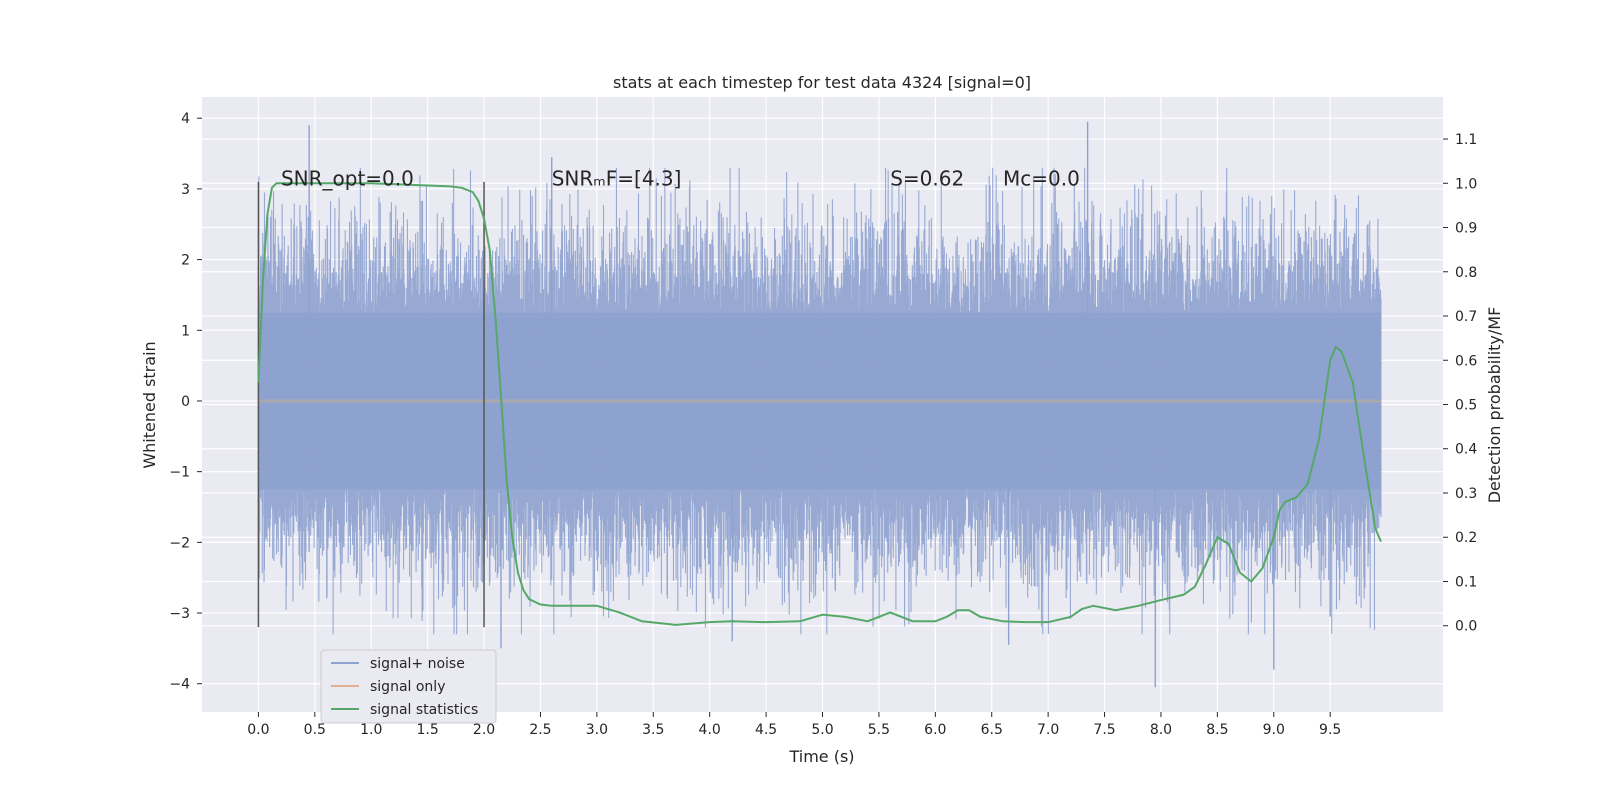  What do you see at coordinates (653, 730) in the screenshot?
I see `x-tick-label: 3.5` at bounding box center [653, 730].